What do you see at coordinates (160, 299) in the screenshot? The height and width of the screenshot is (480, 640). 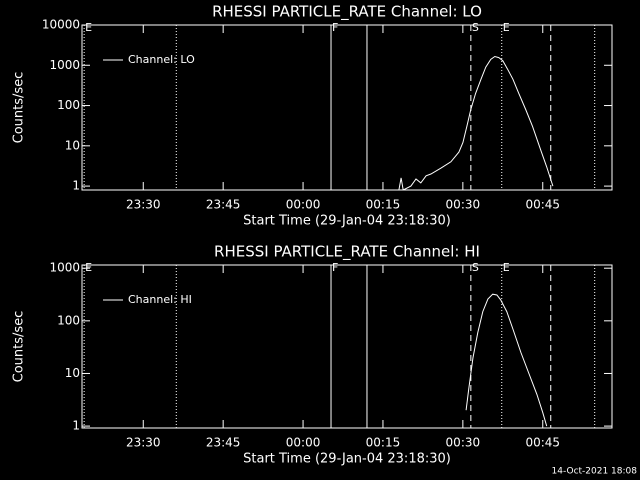 I see `legend-label: Channel: HI` at bounding box center [160, 299].